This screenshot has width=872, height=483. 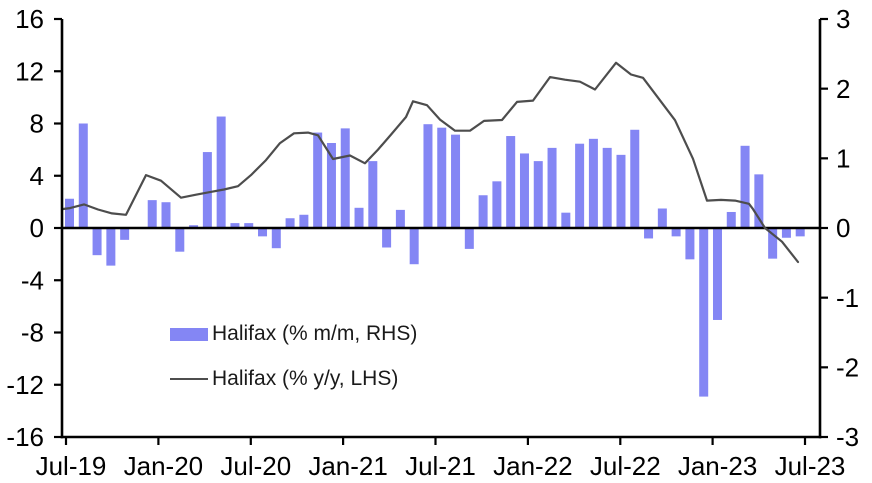 What do you see at coordinates (718, 466) in the screenshot?
I see `x-axis-tick-label: Jan-23` at bounding box center [718, 466].